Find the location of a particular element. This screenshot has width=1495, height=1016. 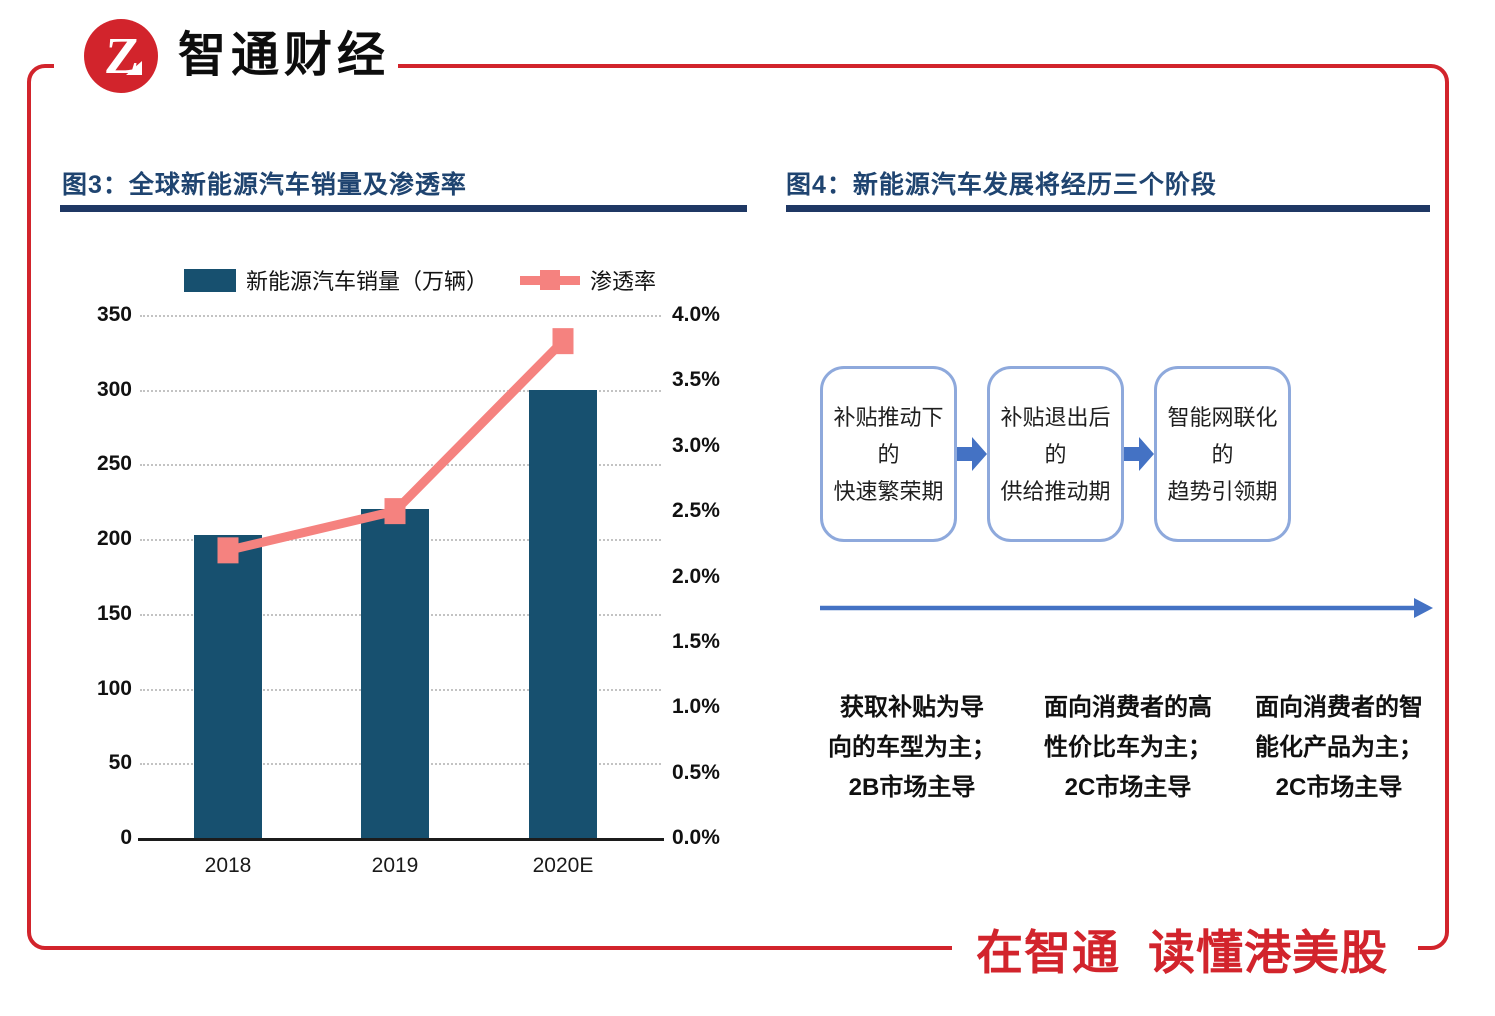

y-axis-tick-right: 2.0% is located at coordinates (696, 576).